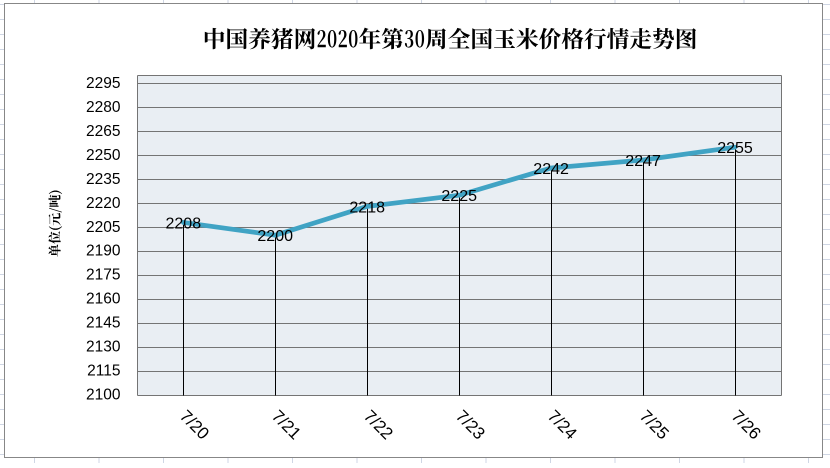 This screenshot has width=830, height=468. What do you see at coordinates (735, 148) in the screenshot?
I see `svg-text: 2255` at bounding box center [735, 148].